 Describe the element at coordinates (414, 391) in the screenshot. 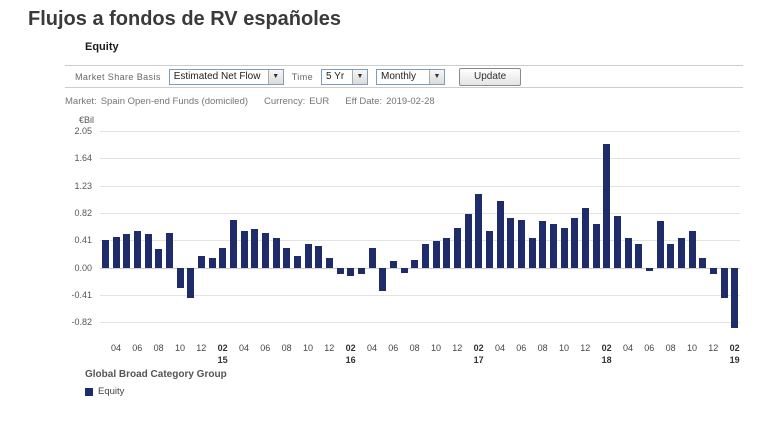

I see `legend-item-equity: Equity` at that location.